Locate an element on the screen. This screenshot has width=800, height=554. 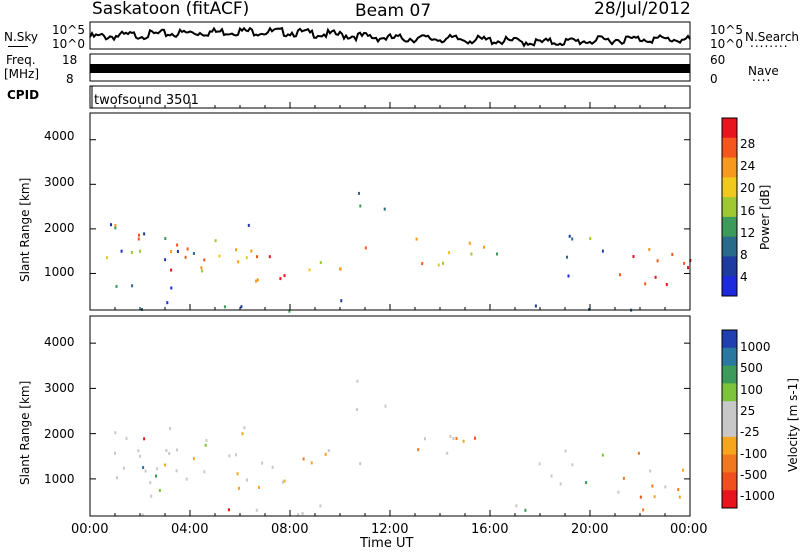
power-ytick-2000: 2000 is located at coordinates (59, 228).